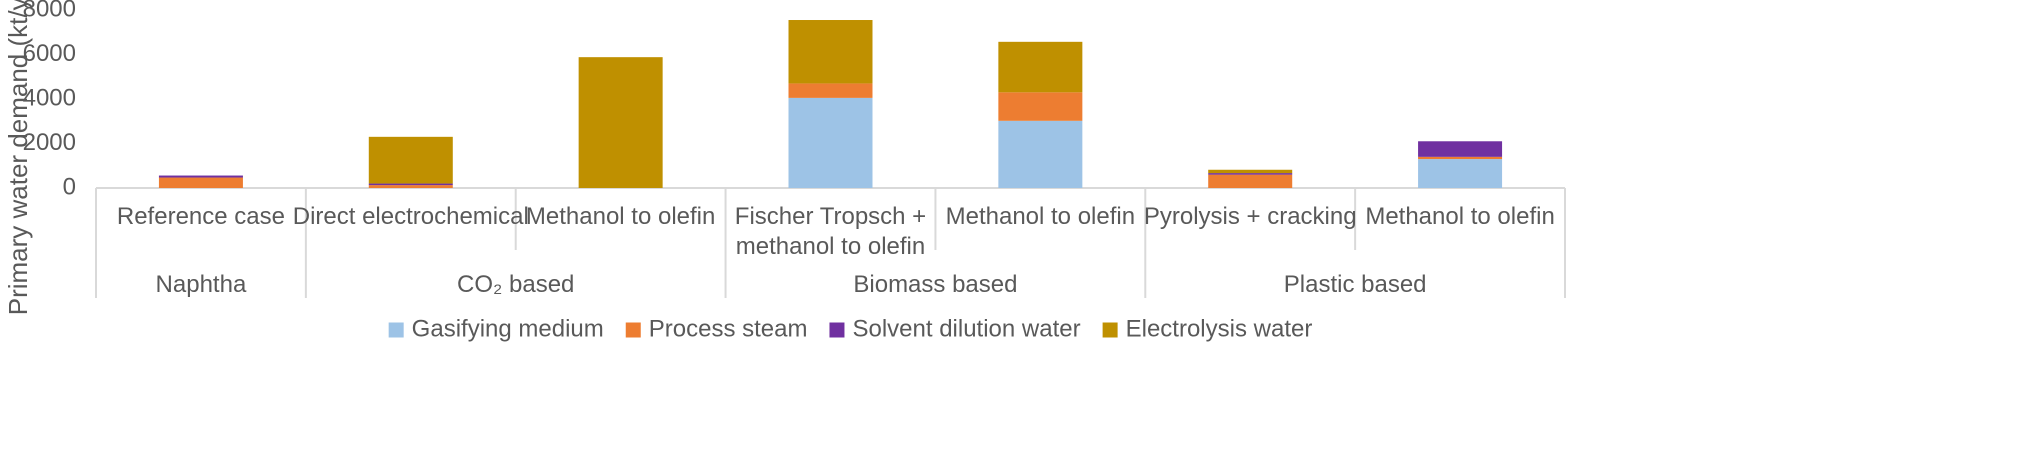  What do you see at coordinates (69, 186) in the screenshot?
I see `y-tick-label: 0` at bounding box center [69, 186].